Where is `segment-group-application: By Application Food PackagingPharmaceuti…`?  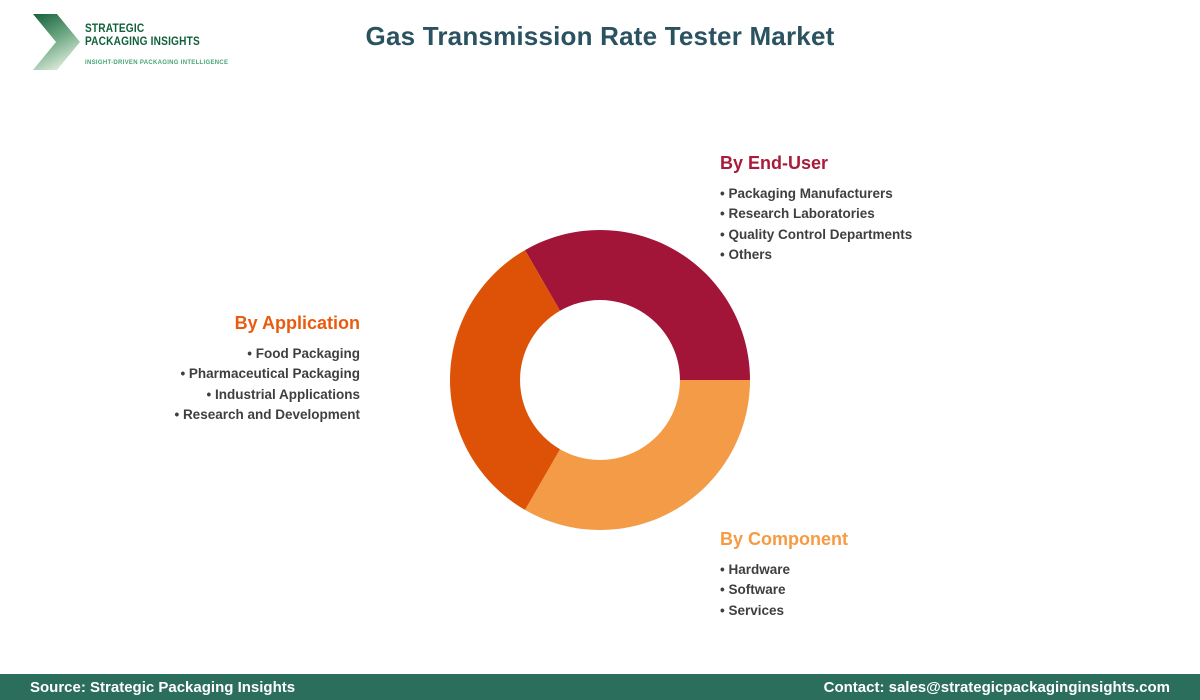 segment-group-application: By Application Food PackagingPharmaceuti… is located at coordinates (267, 369).